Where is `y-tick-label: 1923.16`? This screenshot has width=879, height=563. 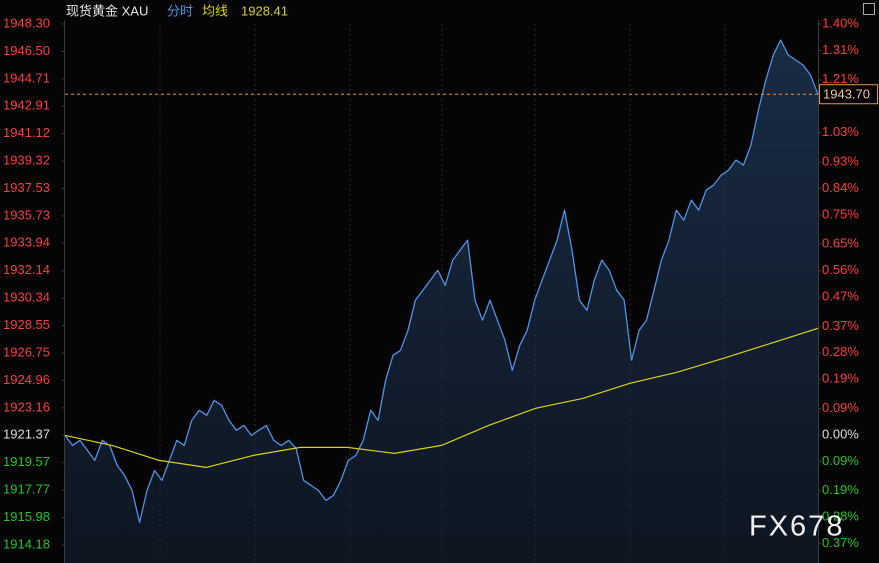 y-tick-label: 1923.16 is located at coordinates (26, 406).